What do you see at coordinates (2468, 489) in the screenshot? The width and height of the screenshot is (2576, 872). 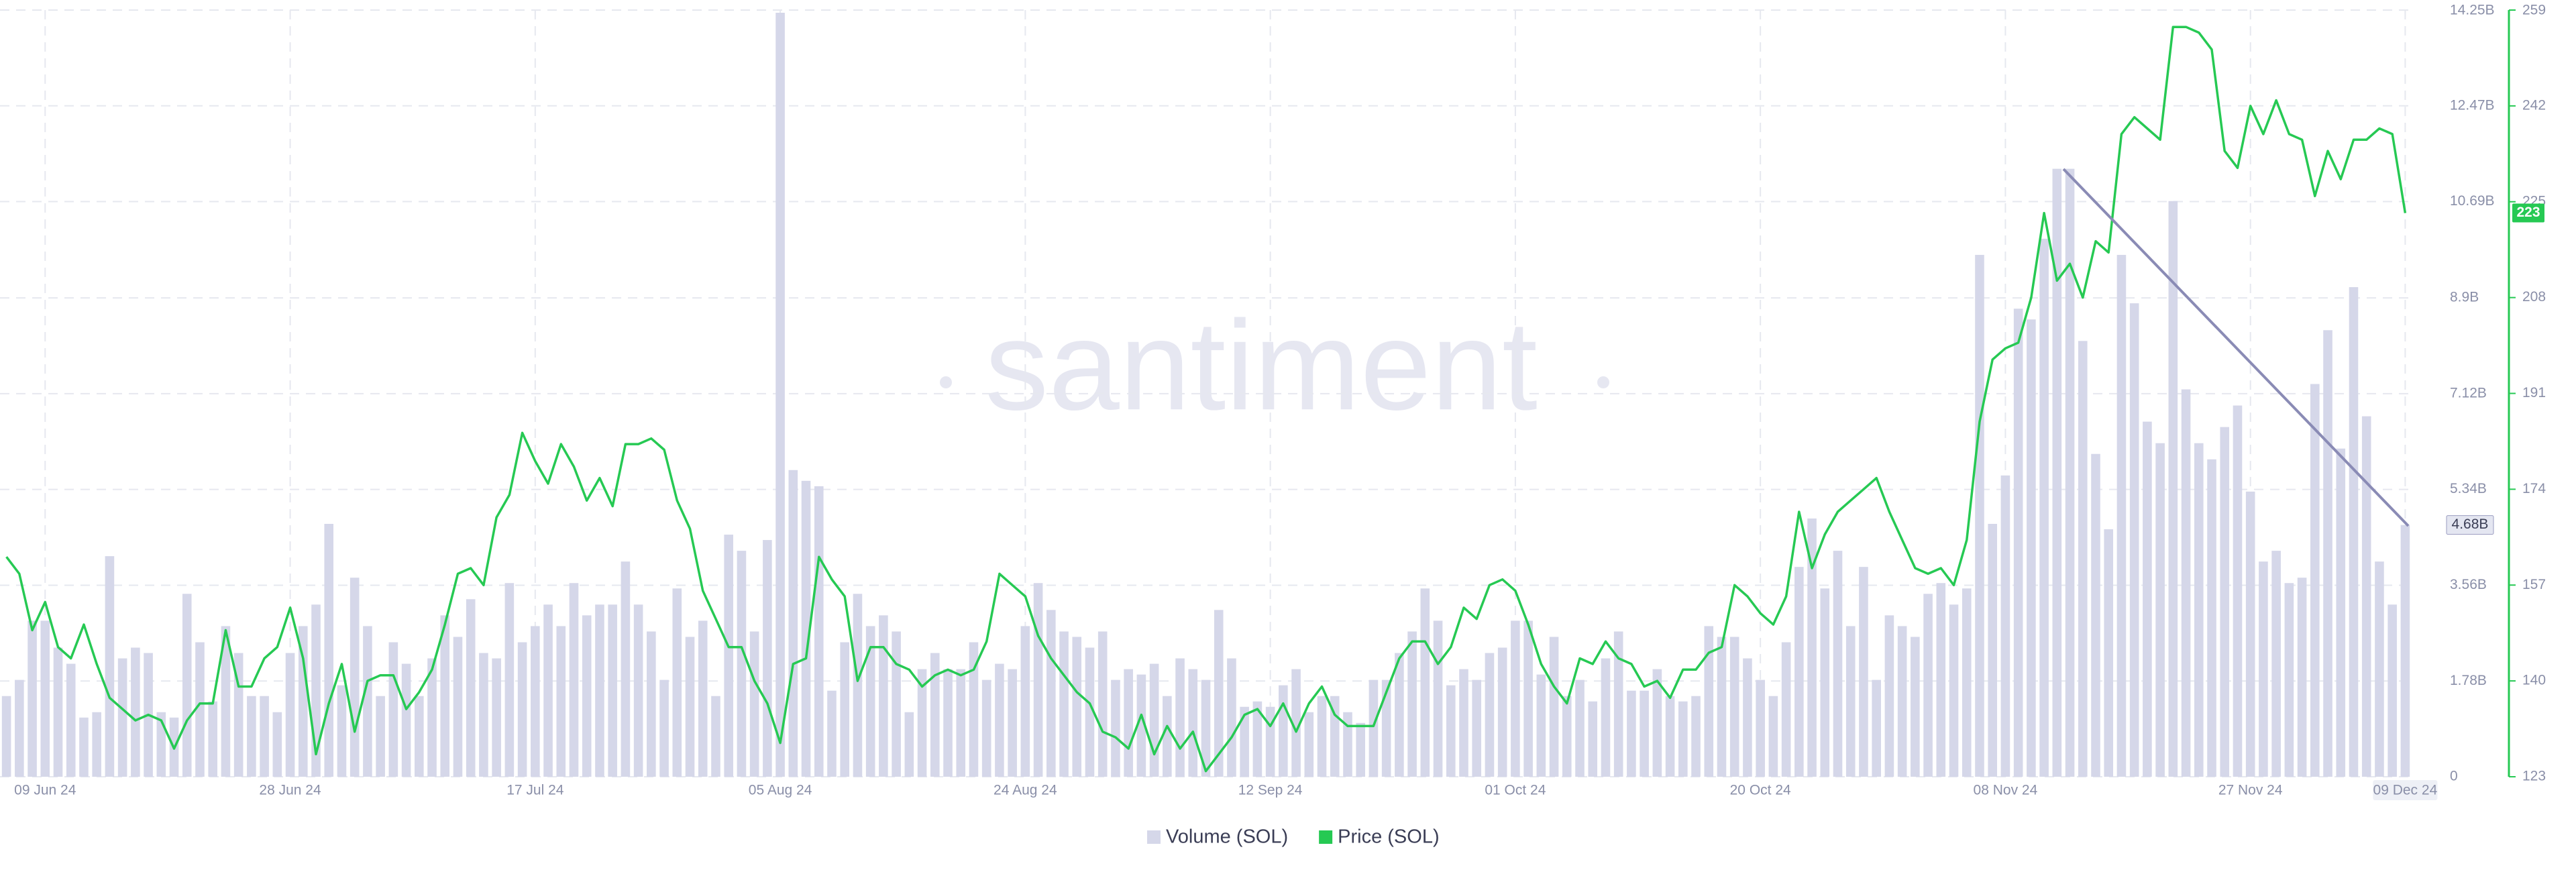 I see `y-tick-label: 5.34B` at bounding box center [2468, 489].